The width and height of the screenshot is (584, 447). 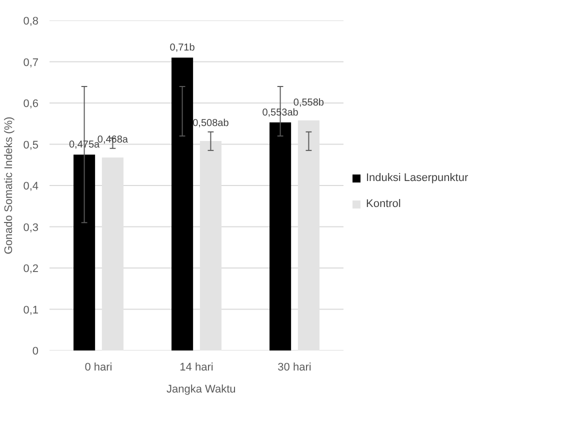 What do you see at coordinates (183, 48) in the screenshot?
I see `data-label: 0,71b` at bounding box center [183, 48].